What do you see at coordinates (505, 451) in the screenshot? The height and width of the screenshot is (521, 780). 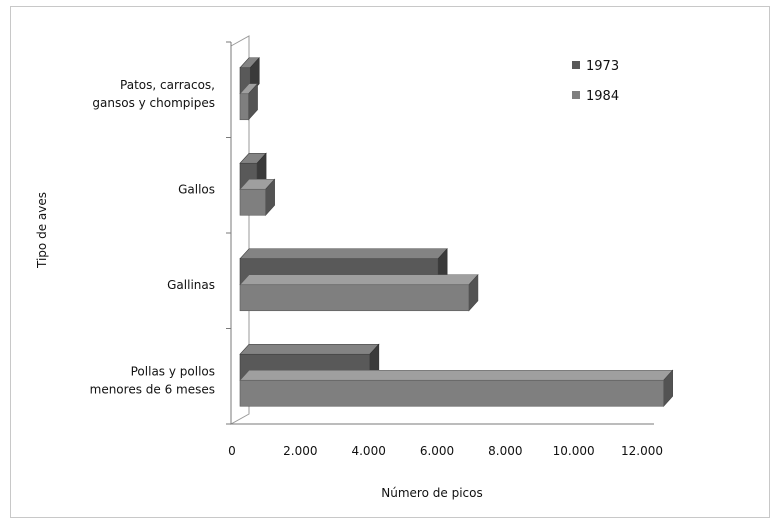 I see `x-tick-label: 8.000` at bounding box center [505, 451].